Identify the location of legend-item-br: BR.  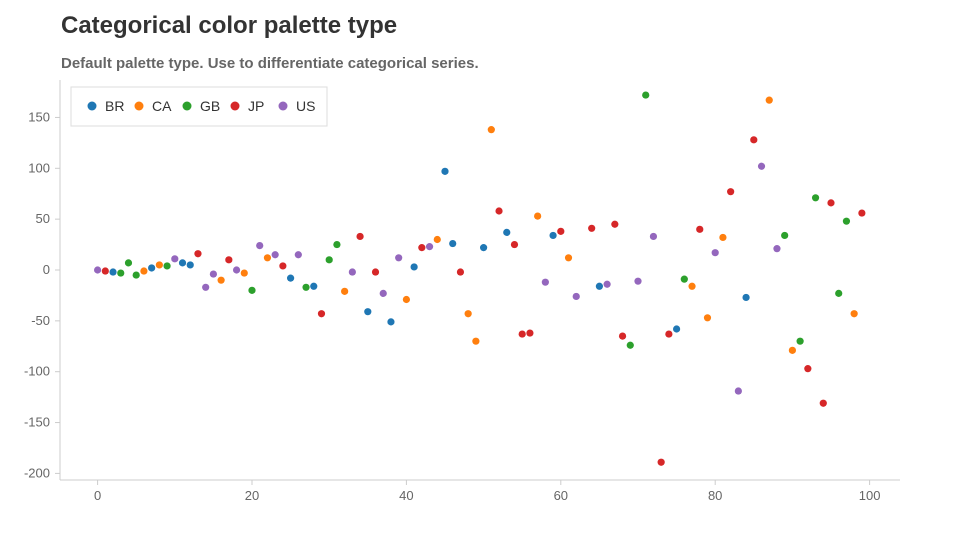
(106, 106).